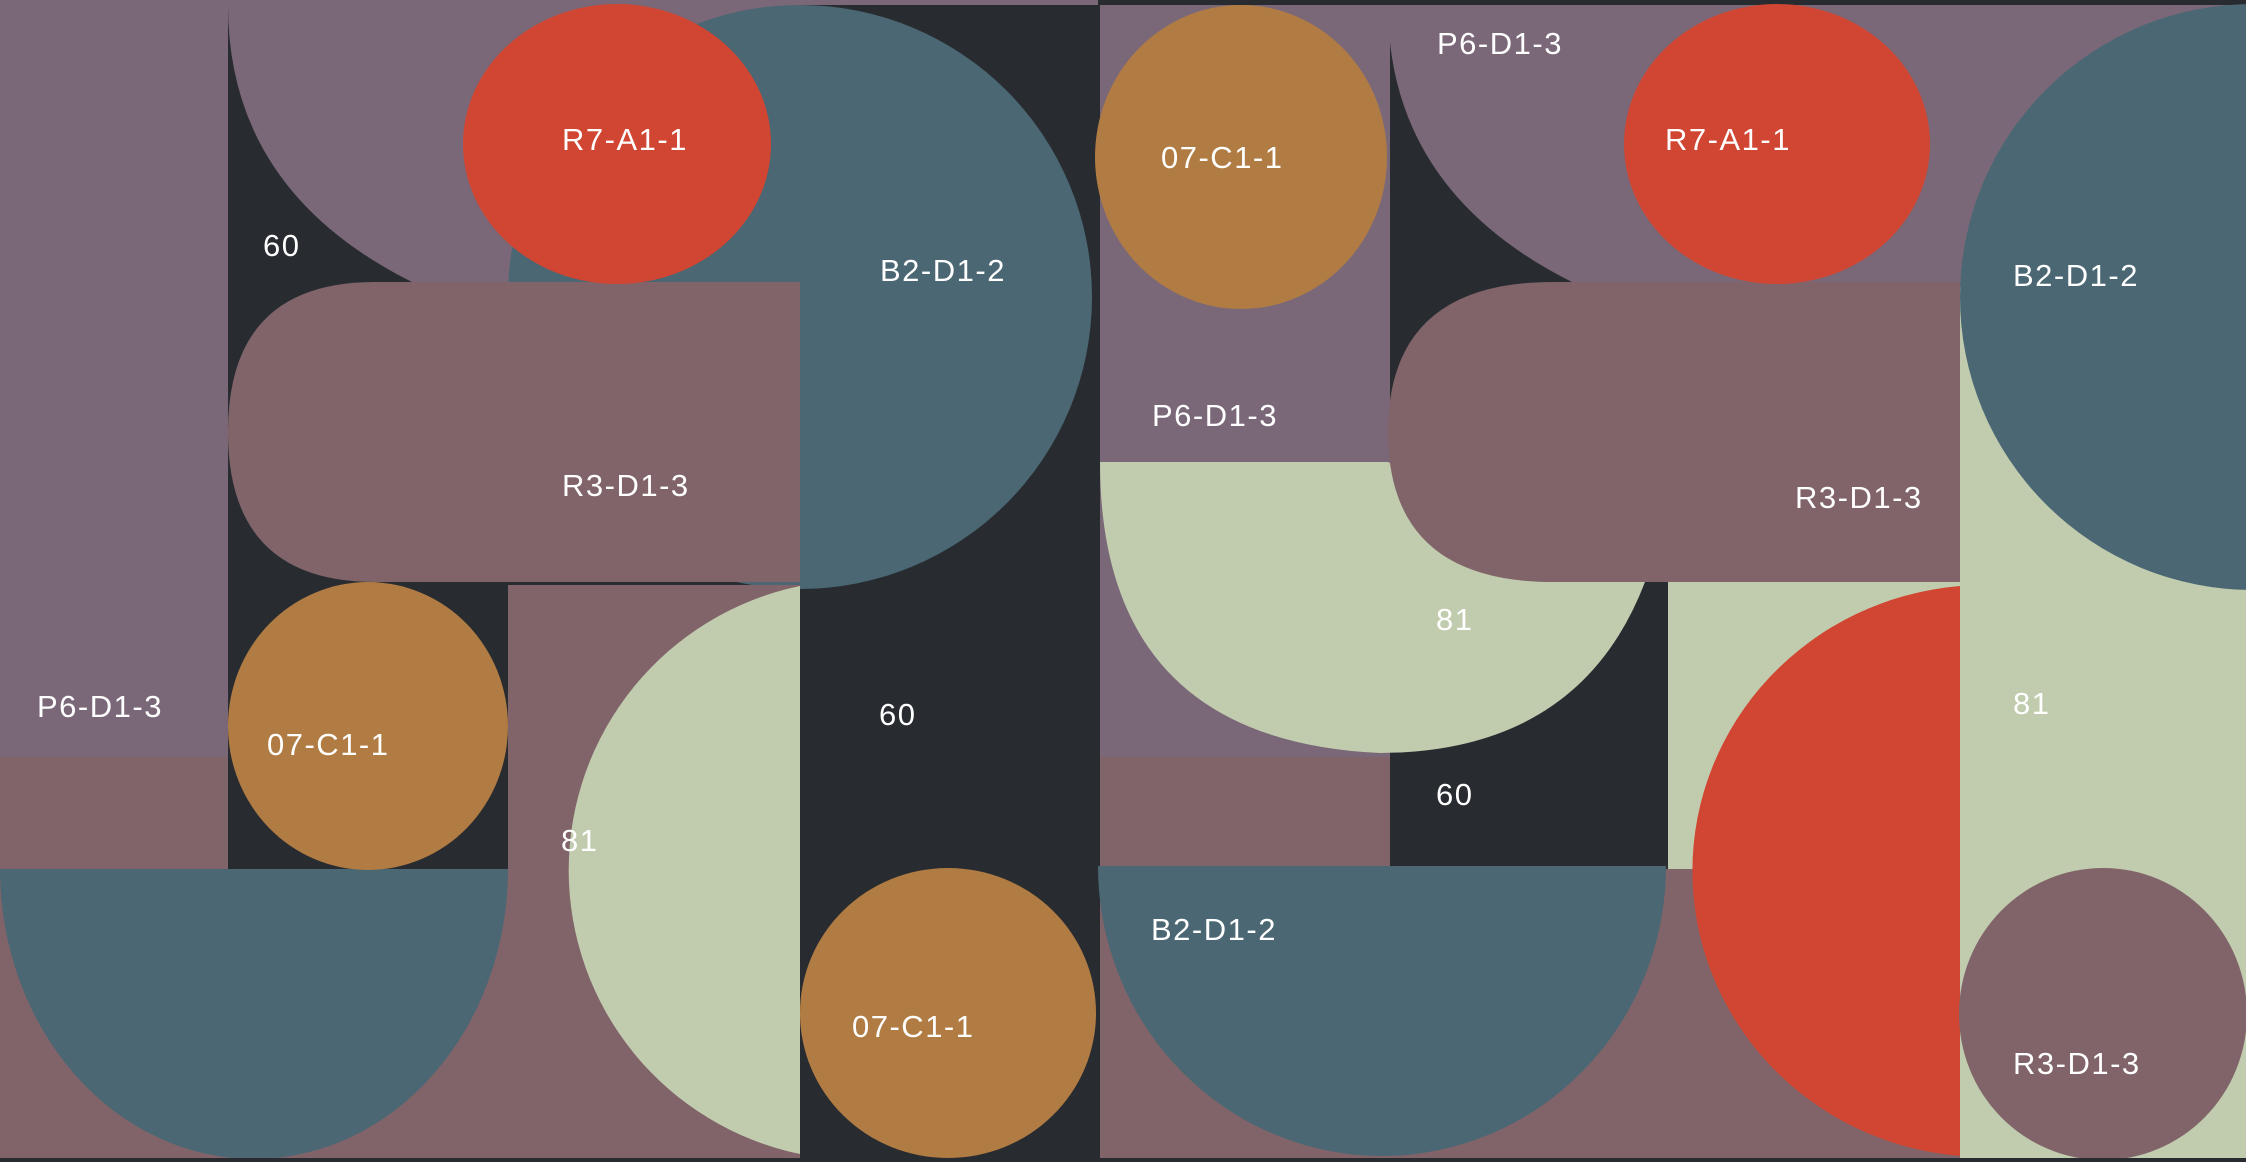 This screenshot has width=2246, height=1162. I want to click on right-ochre-oval-top, so click(1241, 157).